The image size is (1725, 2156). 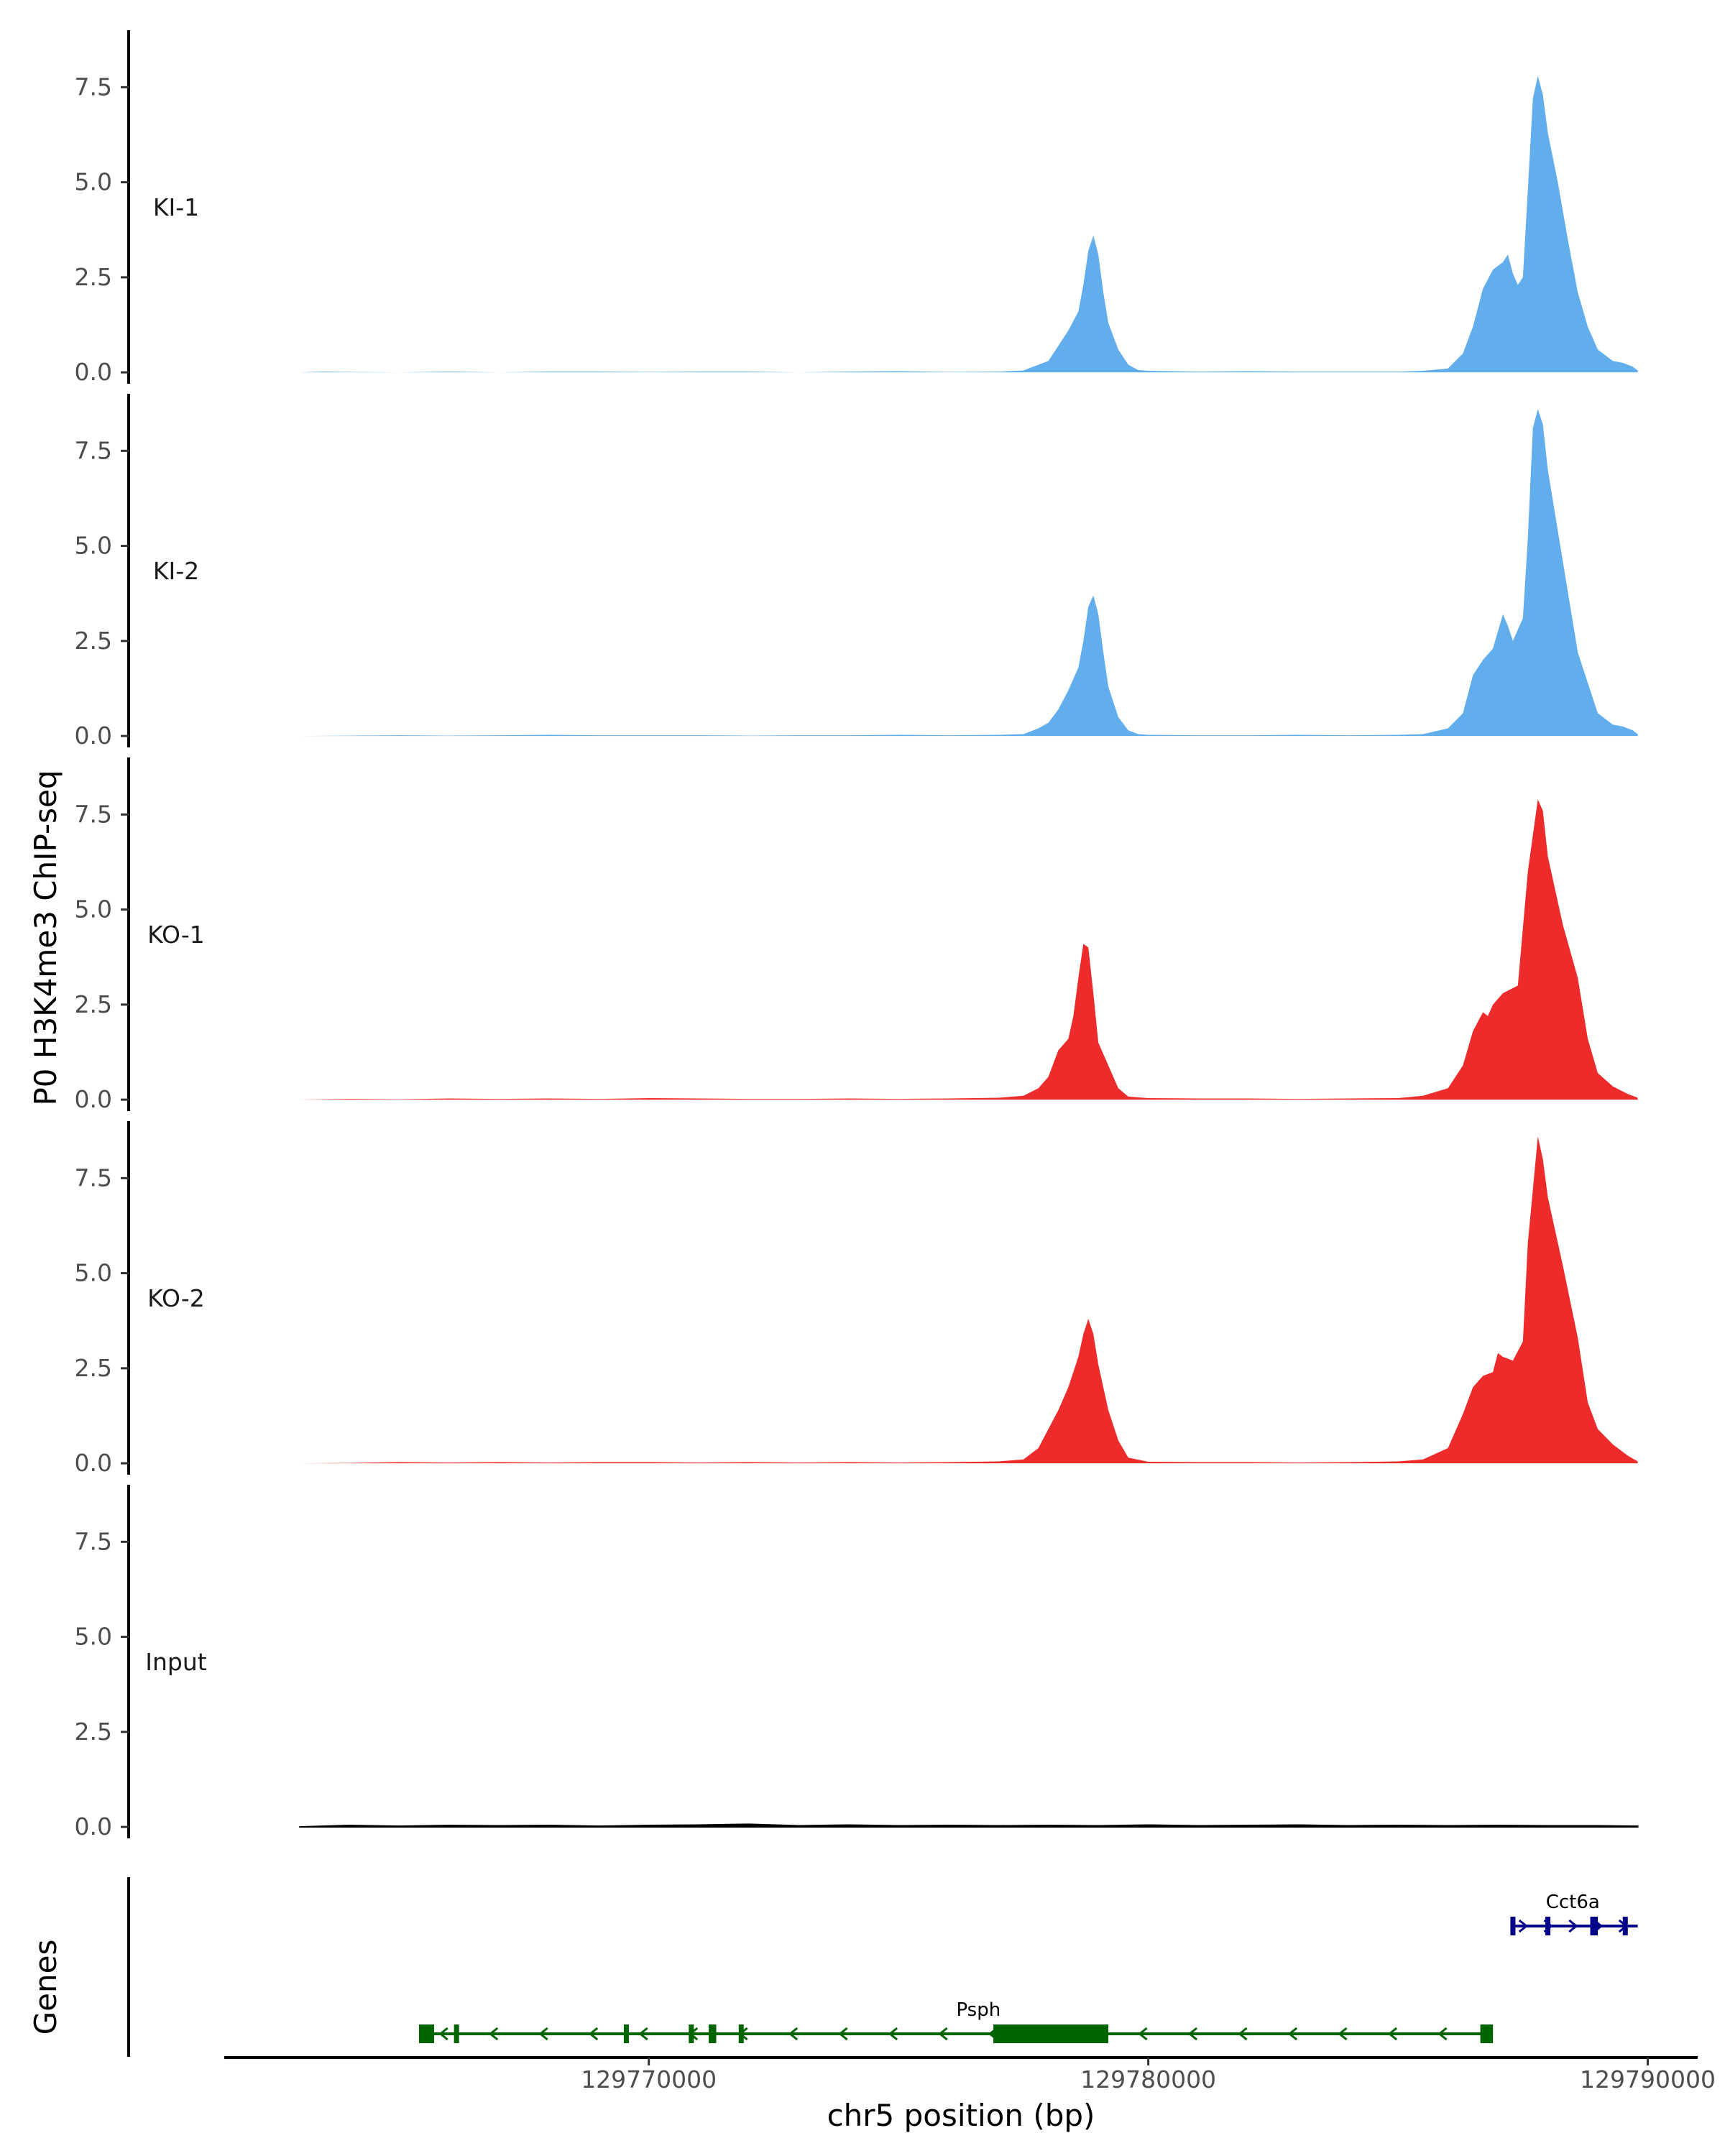 What do you see at coordinates (970, 2074) in the screenshot?
I see `x-axis: 129770000 129780000 129790000` at bounding box center [970, 2074].